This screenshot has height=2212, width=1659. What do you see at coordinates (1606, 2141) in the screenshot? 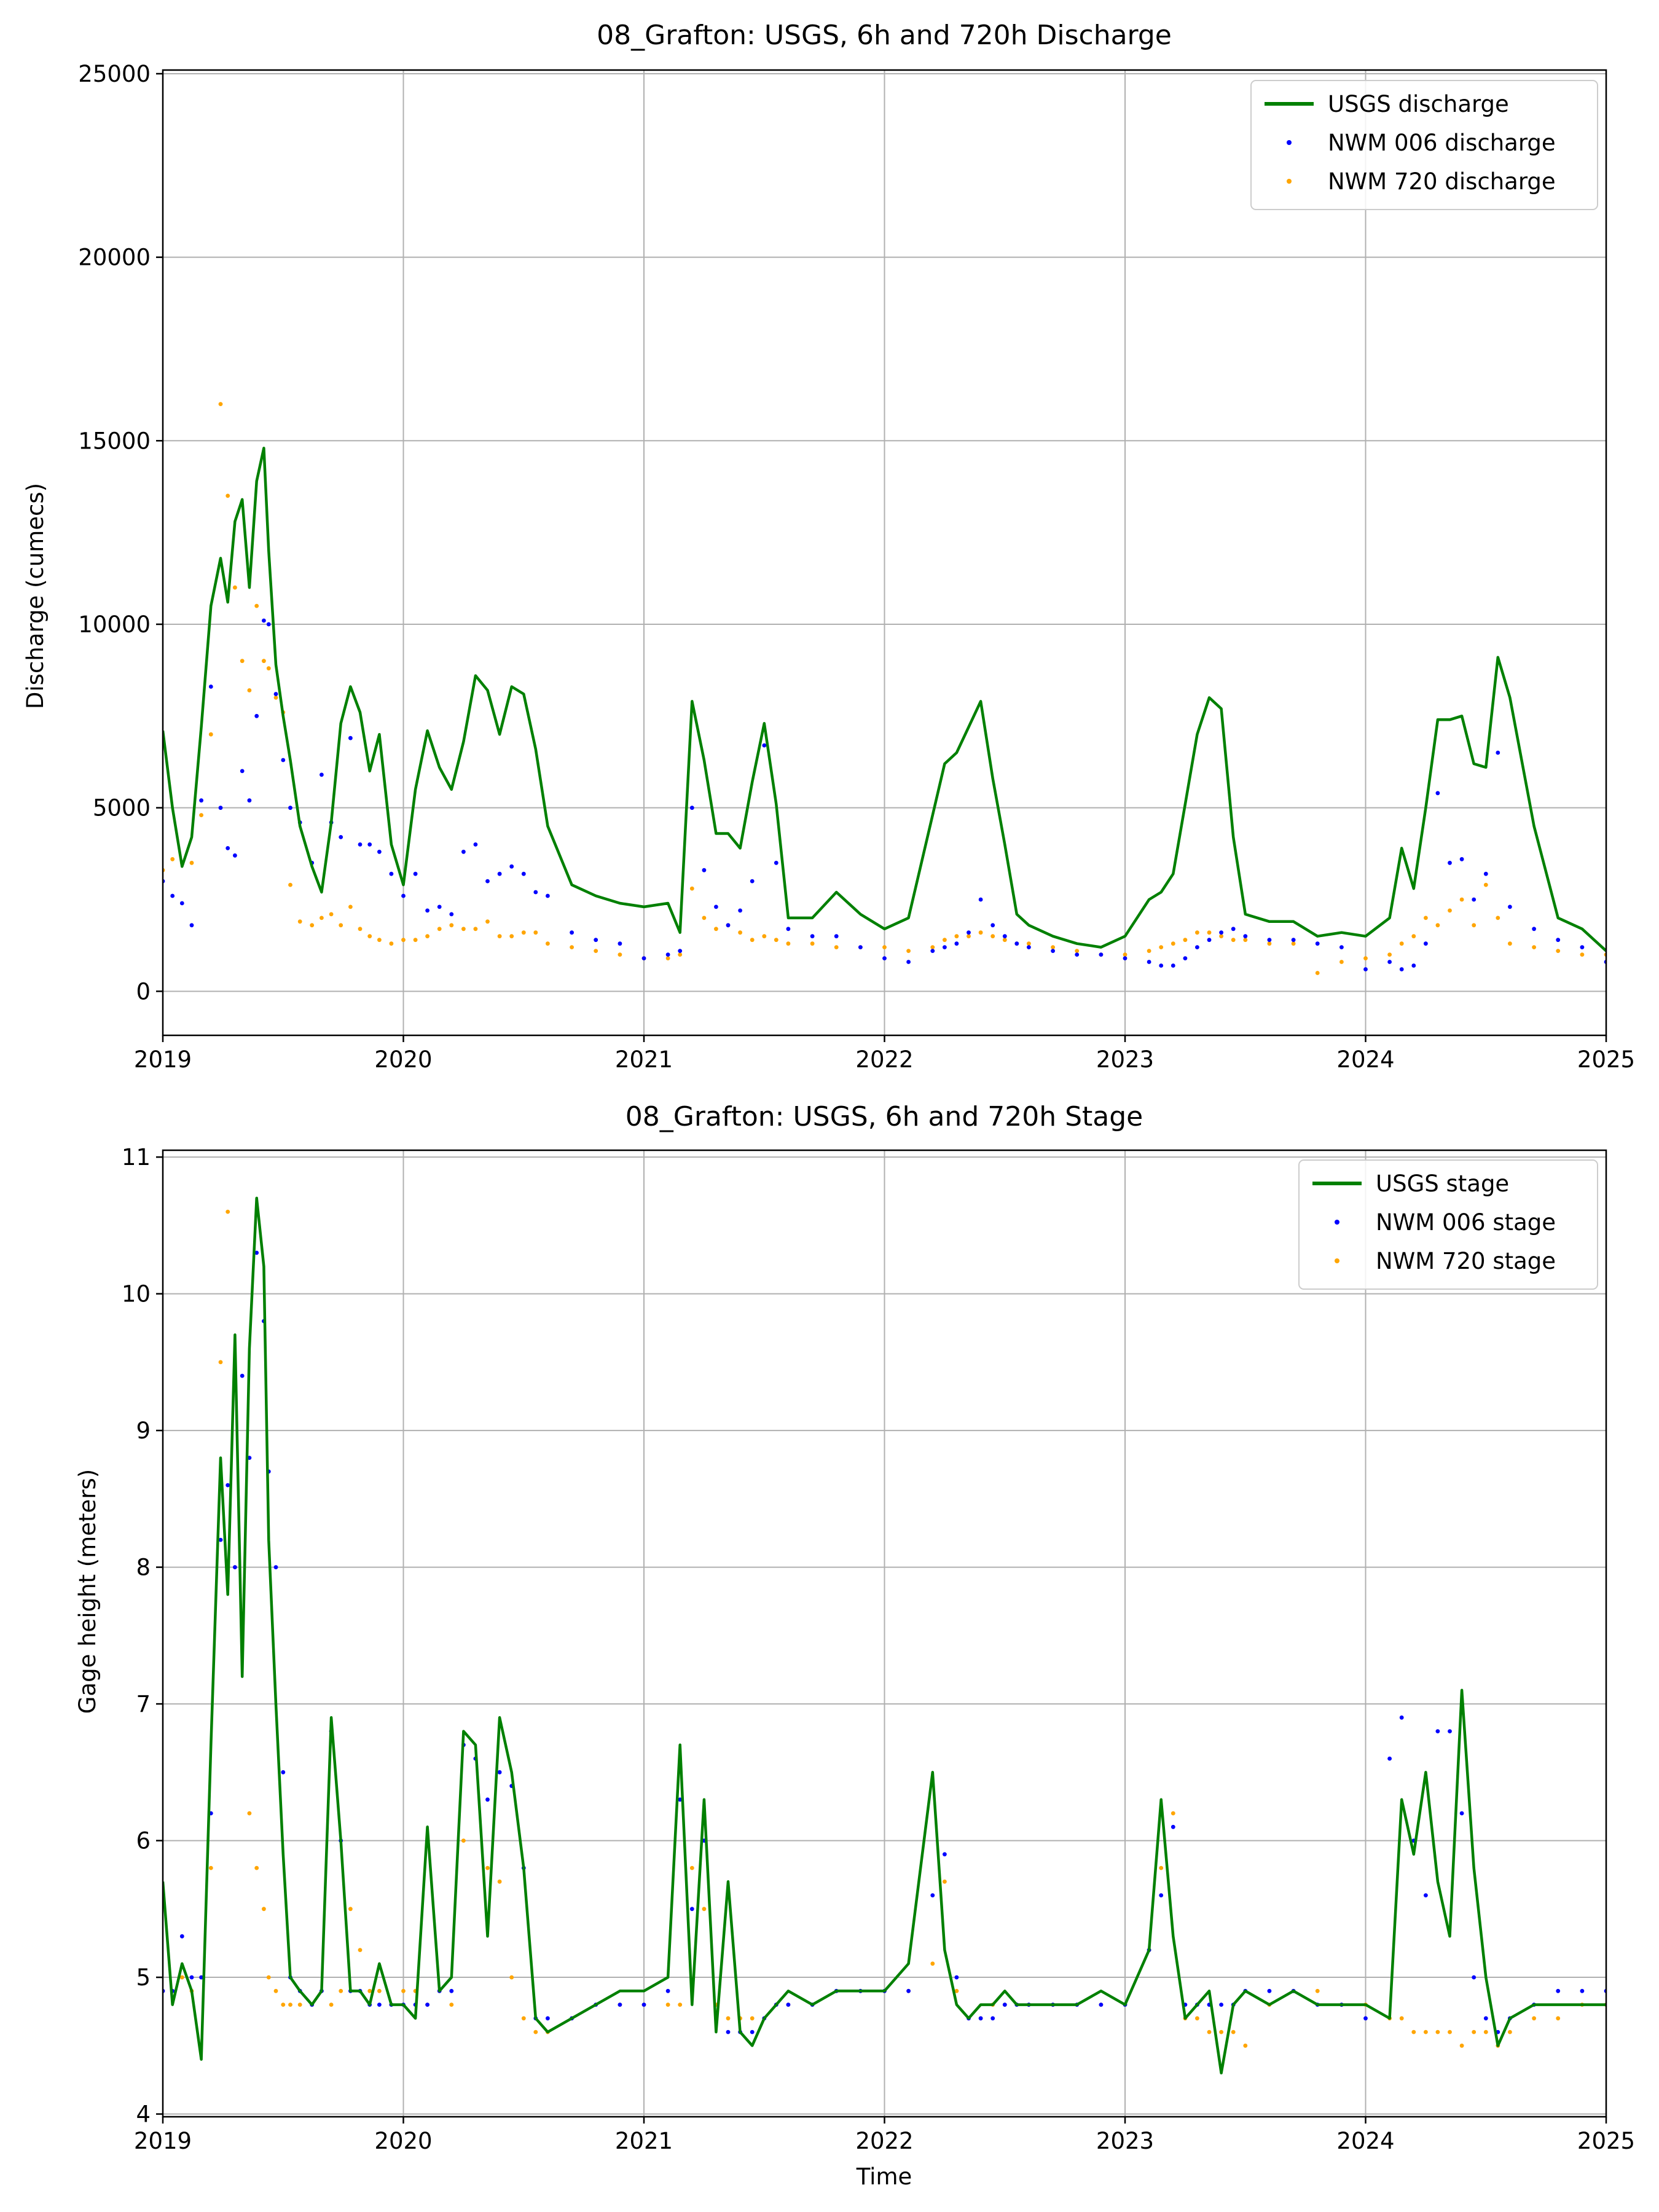
I see `stage-x-tick-label: 2025` at bounding box center [1606, 2141].